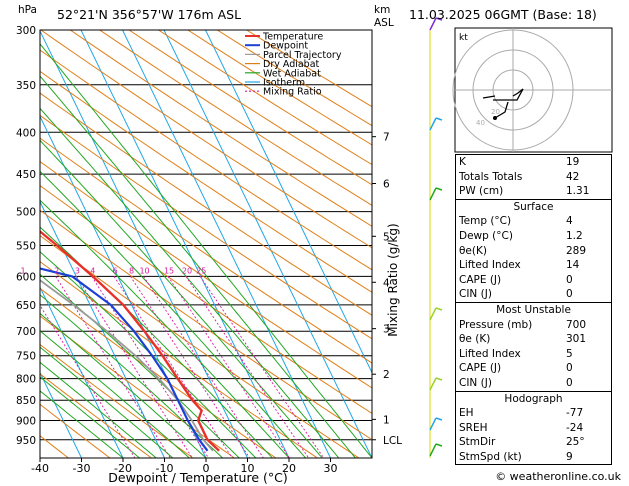 The height and width of the screenshot is (486, 629). I want to click on x-axis-label: Dewpoint / Temperature (°C), so click(197, 477).